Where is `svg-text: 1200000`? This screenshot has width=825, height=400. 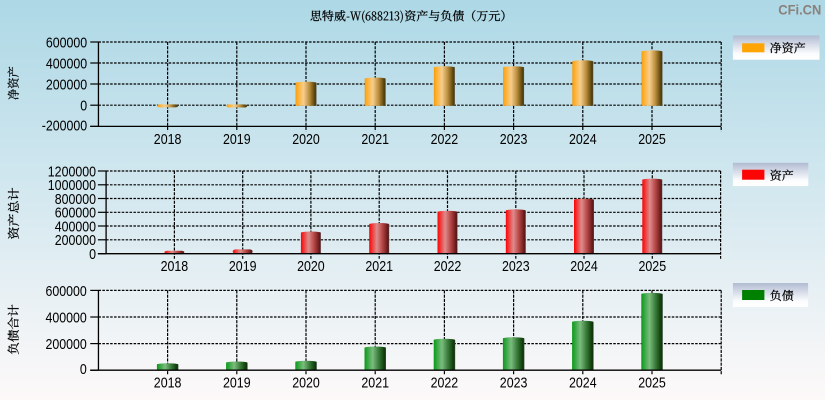 svg-text: 1200000 is located at coordinates (72, 171).